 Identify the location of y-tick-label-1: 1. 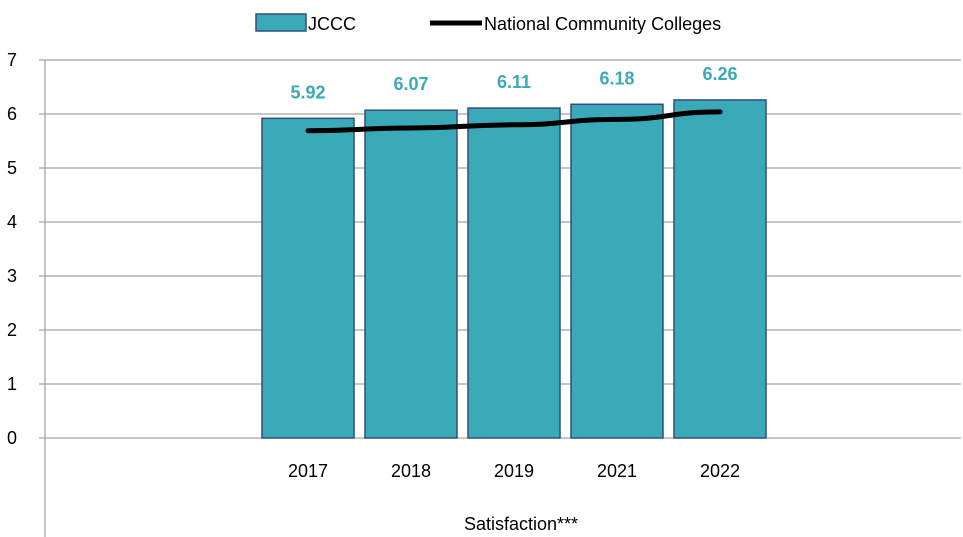
(12, 384).